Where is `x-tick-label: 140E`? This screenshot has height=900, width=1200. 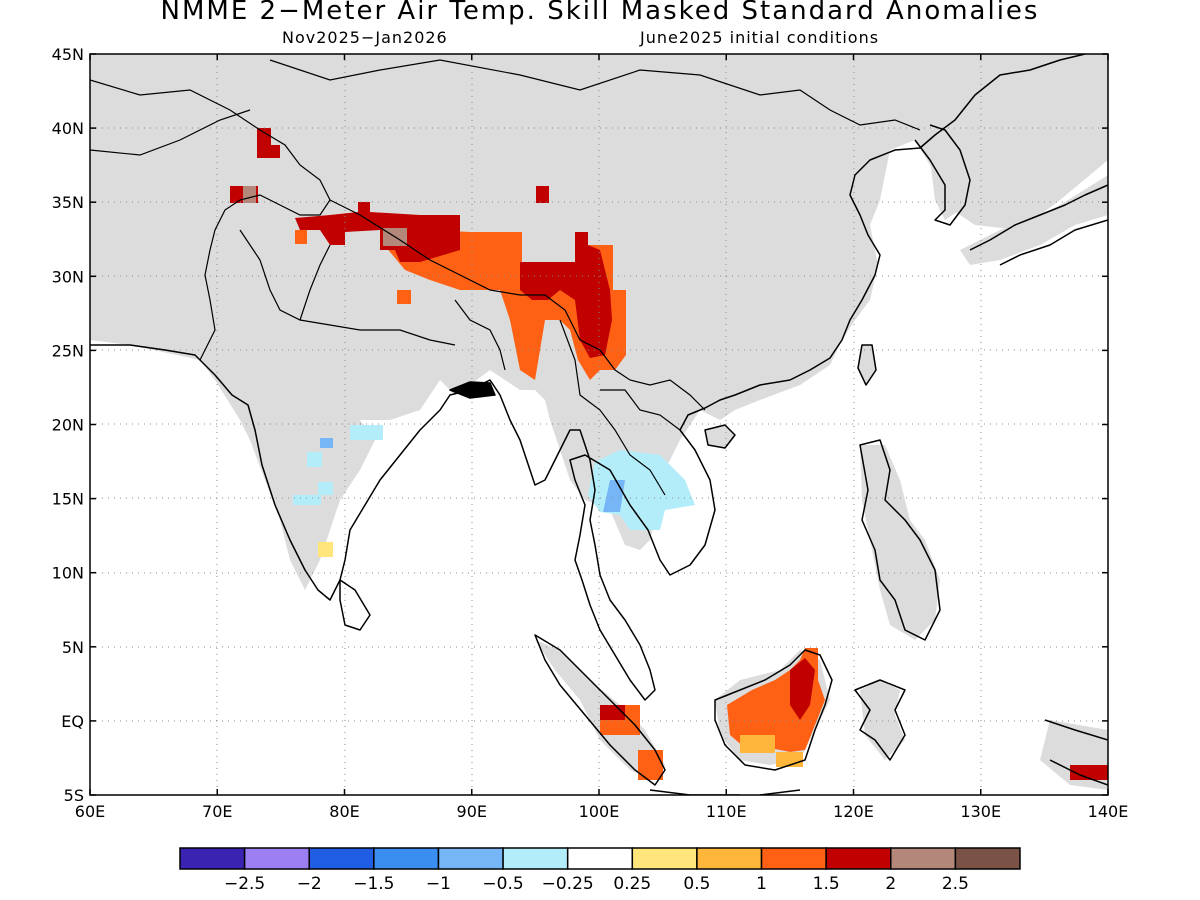 x-tick-label: 140E is located at coordinates (1108, 811).